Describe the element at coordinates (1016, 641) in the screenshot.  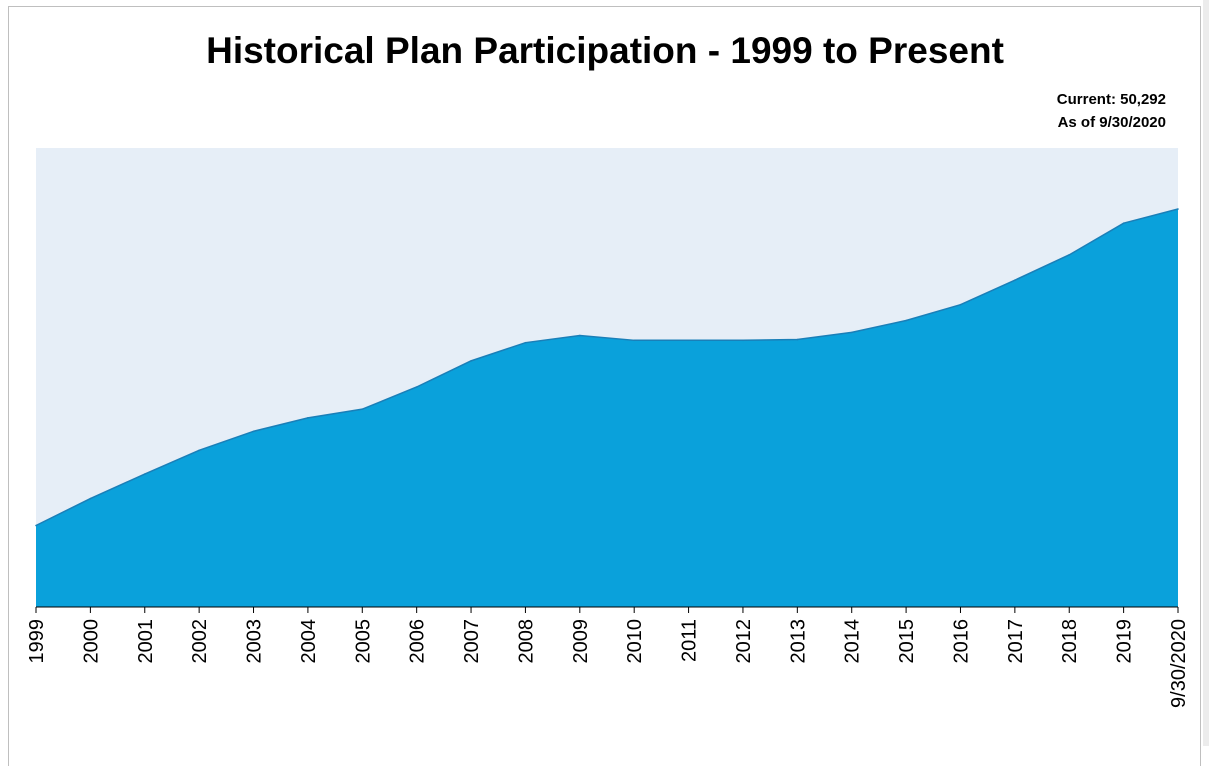
I see `x-tick-label: 2017` at that location.